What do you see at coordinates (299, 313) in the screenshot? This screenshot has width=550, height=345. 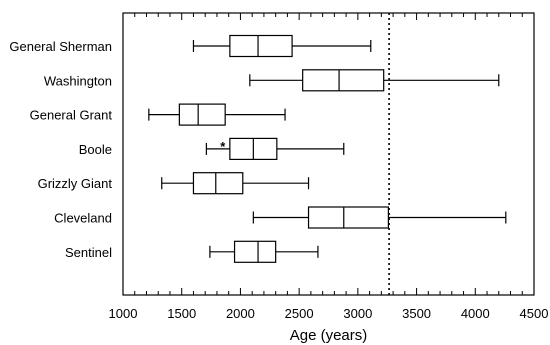 I see `x-tick-label: 2500` at bounding box center [299, 313].